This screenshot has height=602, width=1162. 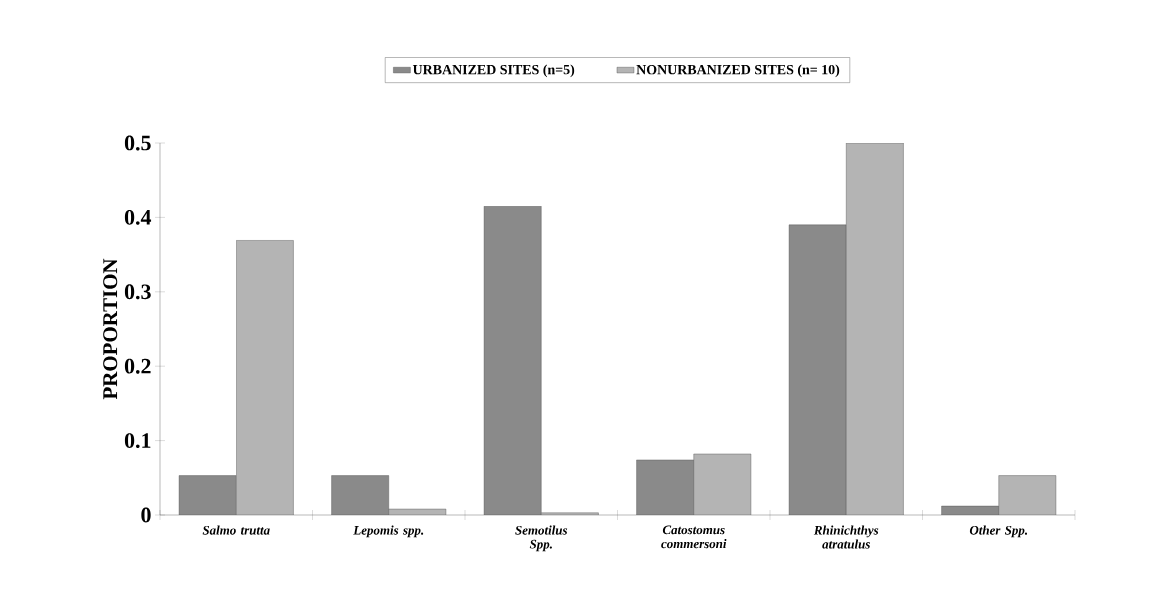 What do you see at coordinates (846, 537) in the screenshot?
I see `x-tick-label: Rhinichthys atratulus` at bounding box center [846, 537].